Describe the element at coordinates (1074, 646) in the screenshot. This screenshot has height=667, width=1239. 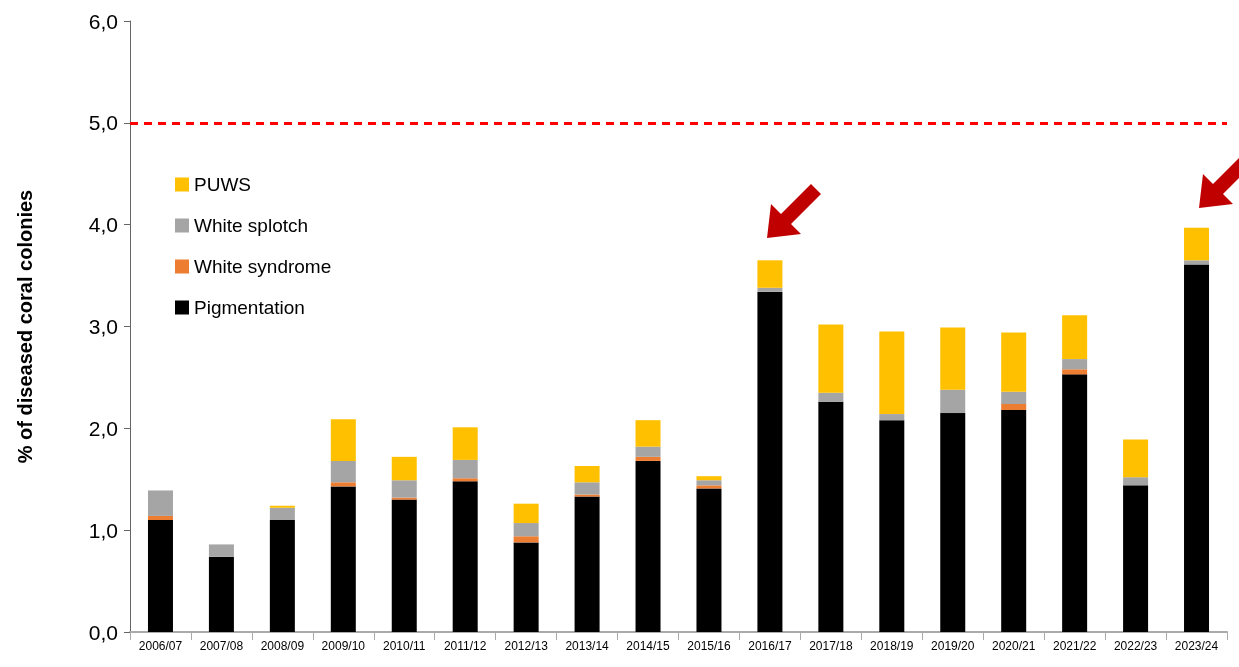
I see `x-tick-label: 2021/22` at that location.